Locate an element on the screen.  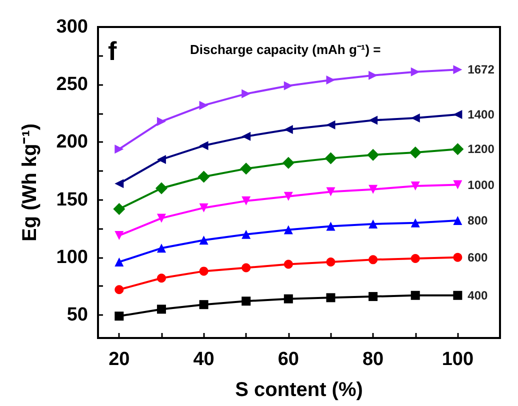
x-tick-label: 20 is located at coordinates (119, 359).